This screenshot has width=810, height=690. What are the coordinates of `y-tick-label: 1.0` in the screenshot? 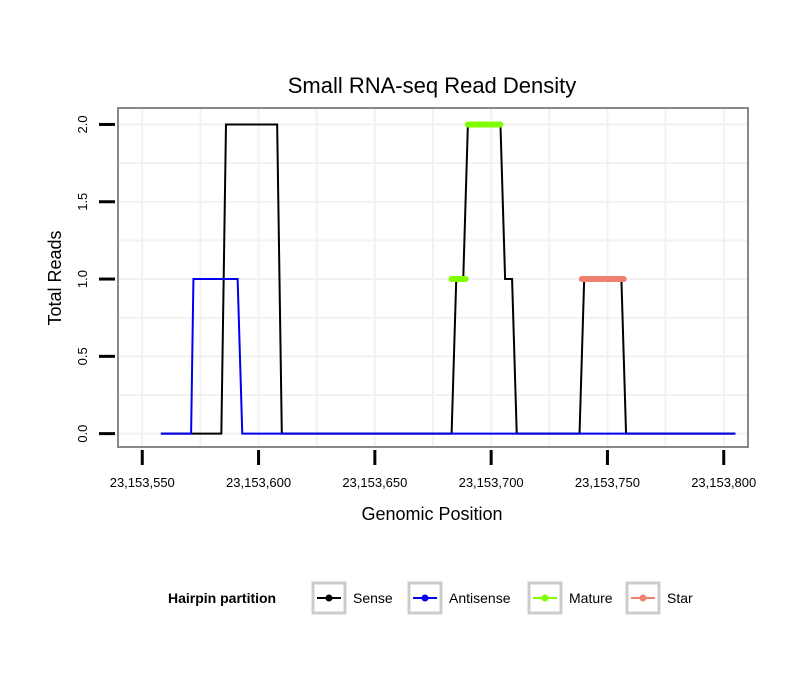 It's located at (82, 279).